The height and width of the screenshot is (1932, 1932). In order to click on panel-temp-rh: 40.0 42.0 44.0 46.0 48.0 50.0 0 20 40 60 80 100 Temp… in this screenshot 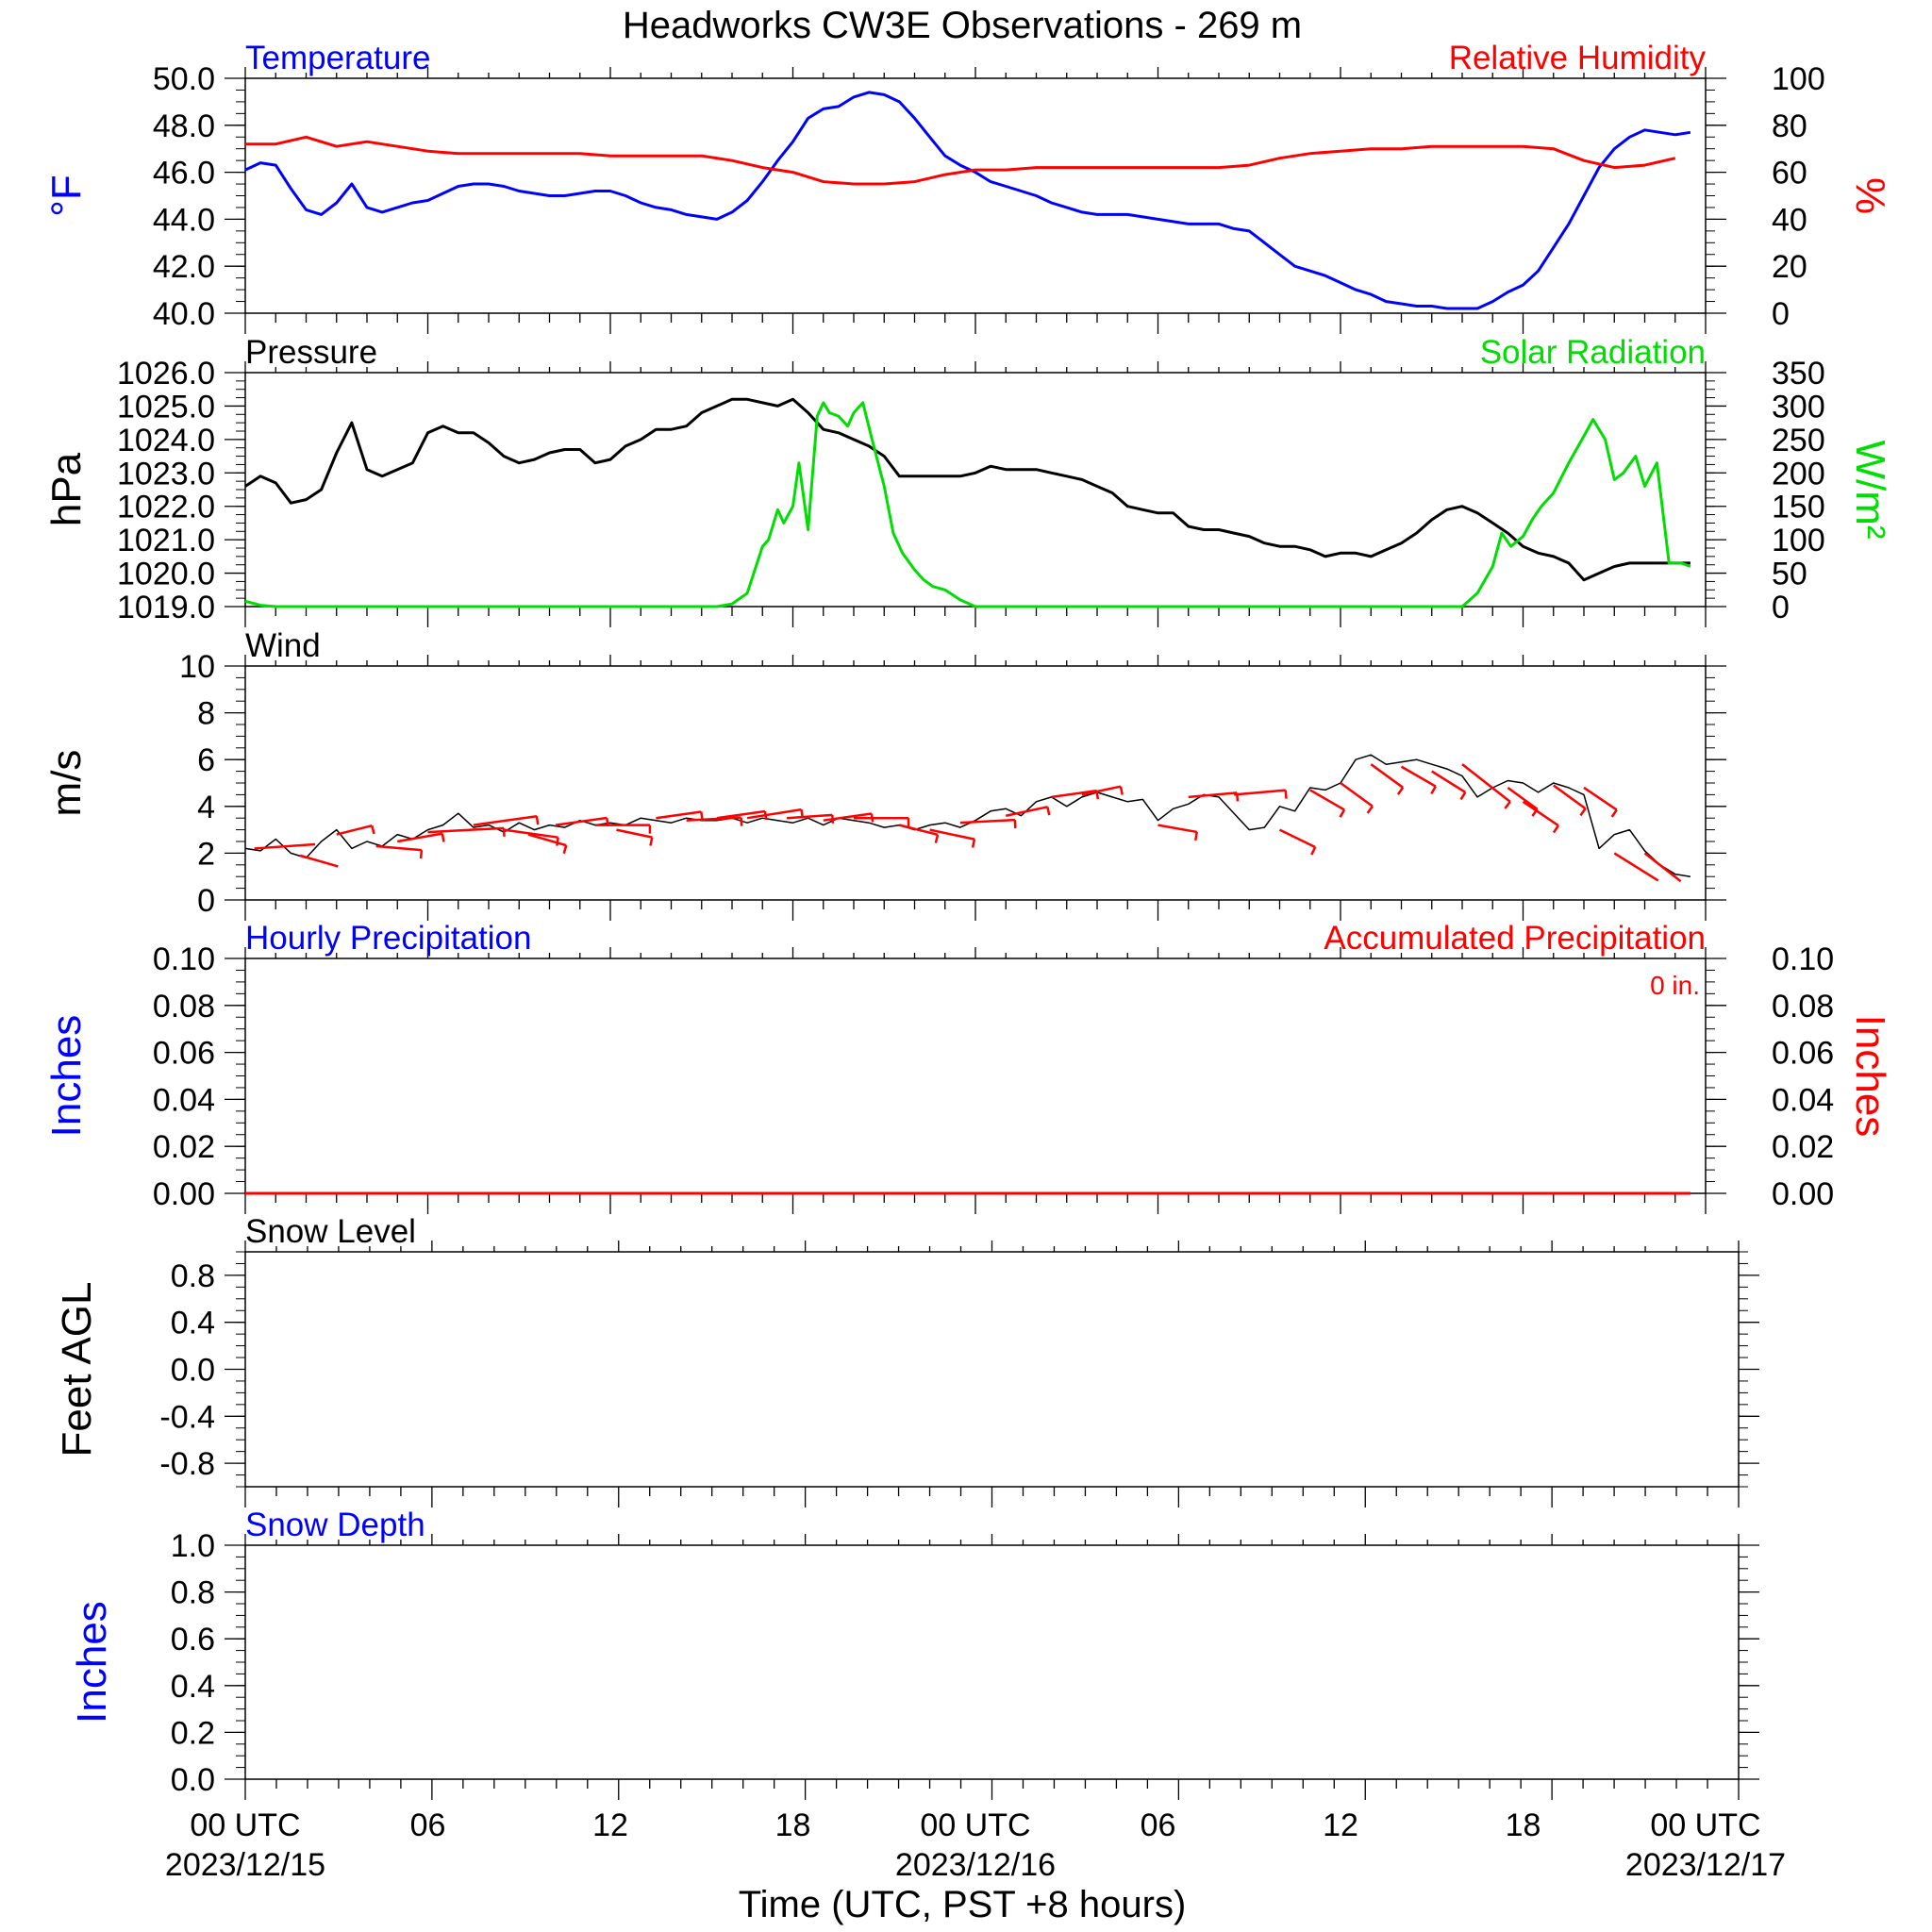, I will do `click(968, 187)`.